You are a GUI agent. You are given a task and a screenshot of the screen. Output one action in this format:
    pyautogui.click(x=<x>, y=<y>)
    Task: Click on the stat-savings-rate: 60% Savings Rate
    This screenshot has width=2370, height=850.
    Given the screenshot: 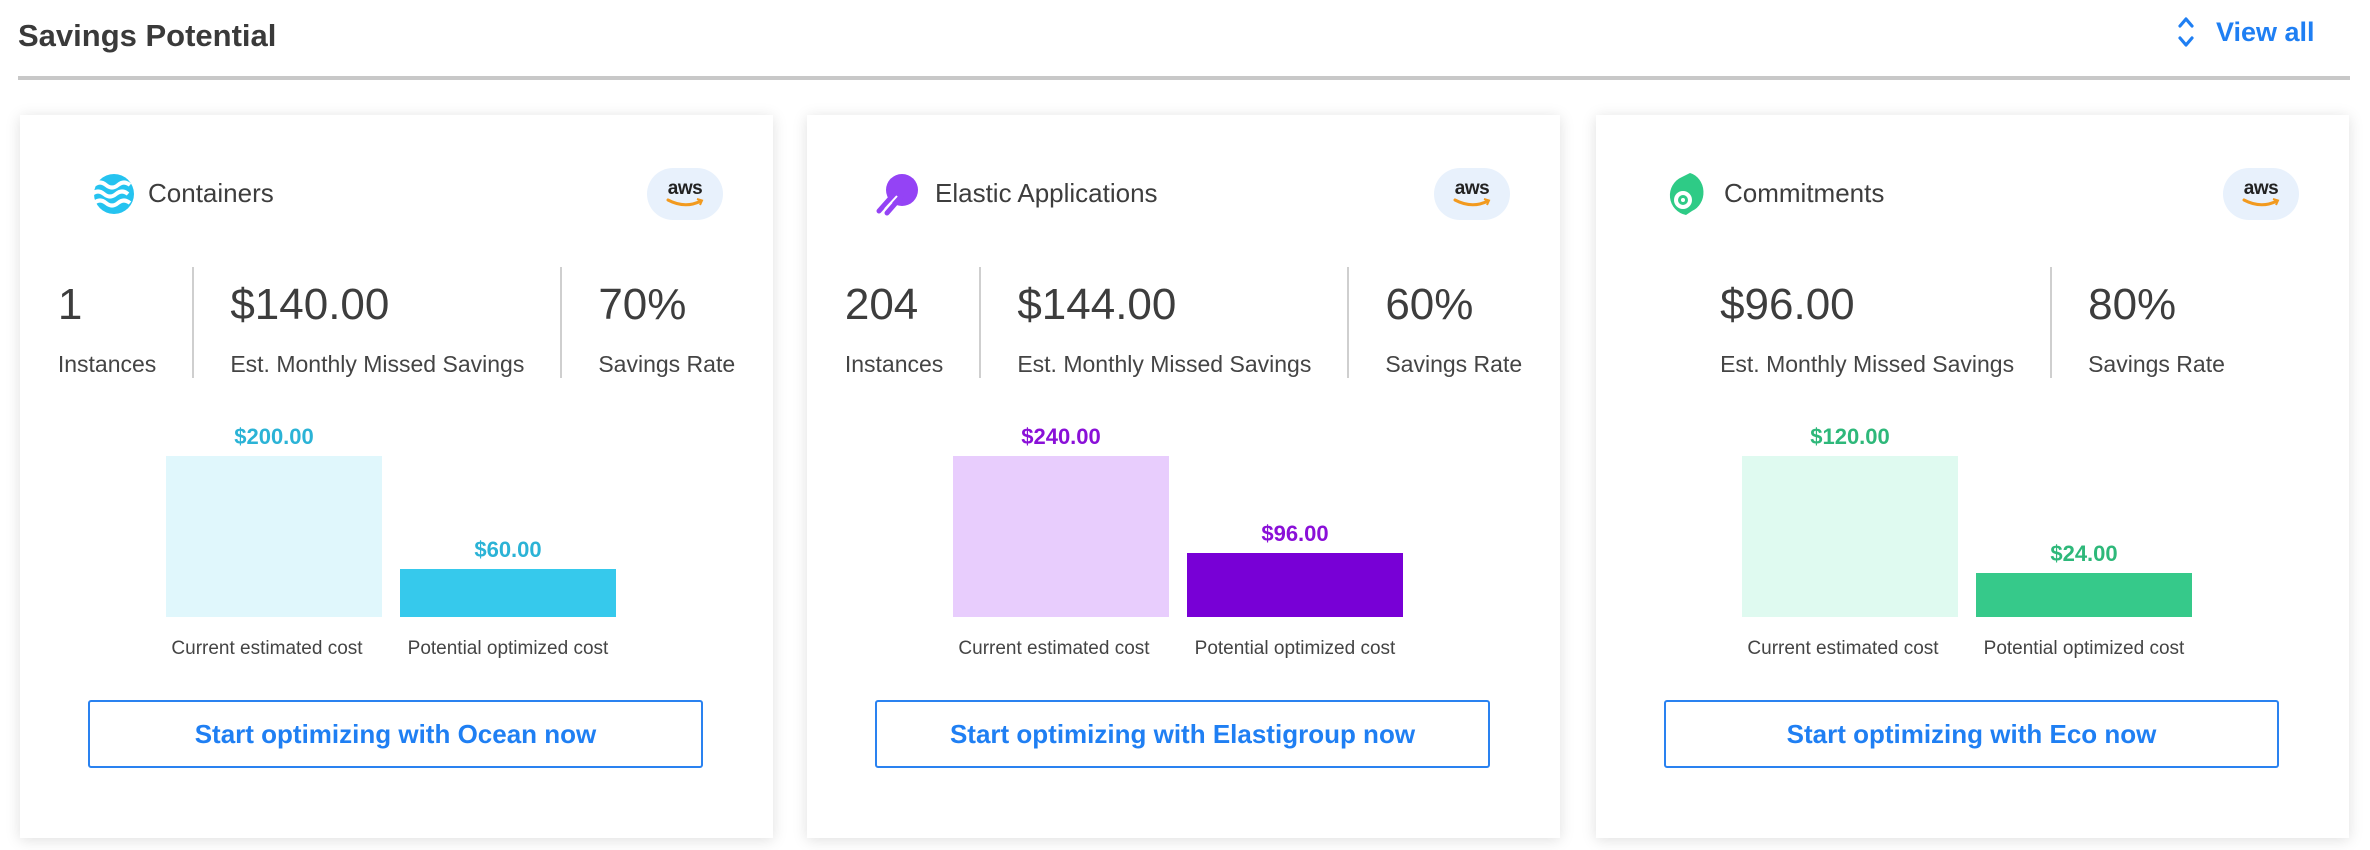 What is the action you would take?
    pyautogui.click(x=1434, y=322)
    